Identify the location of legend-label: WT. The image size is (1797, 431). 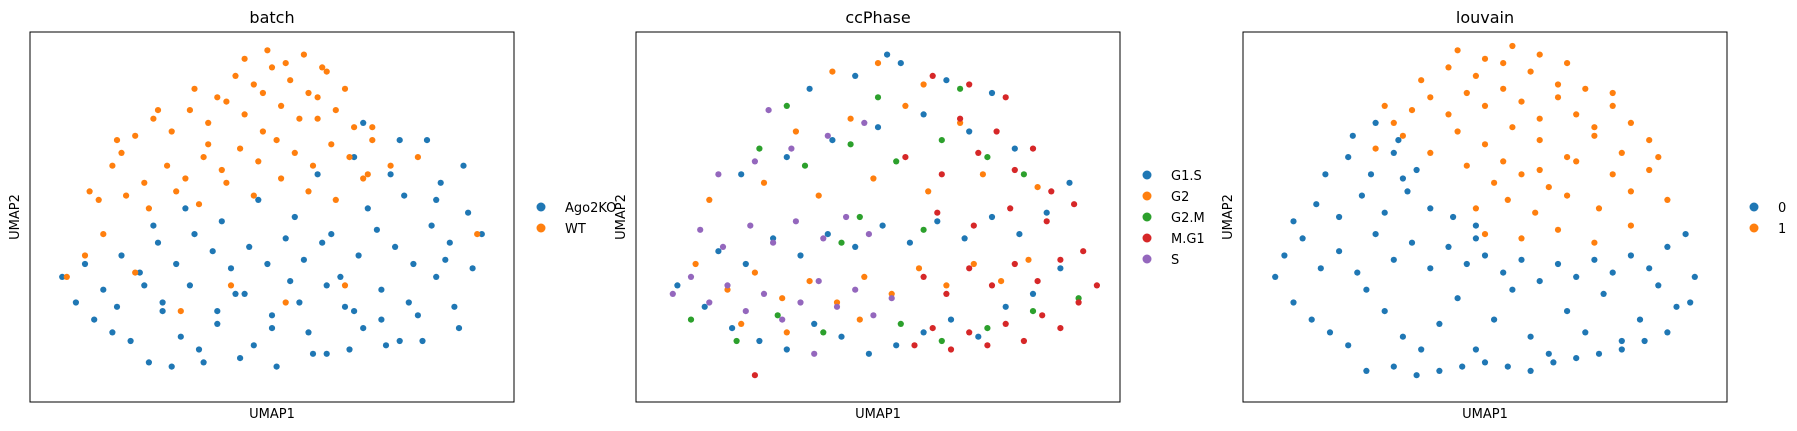
(575, 229).